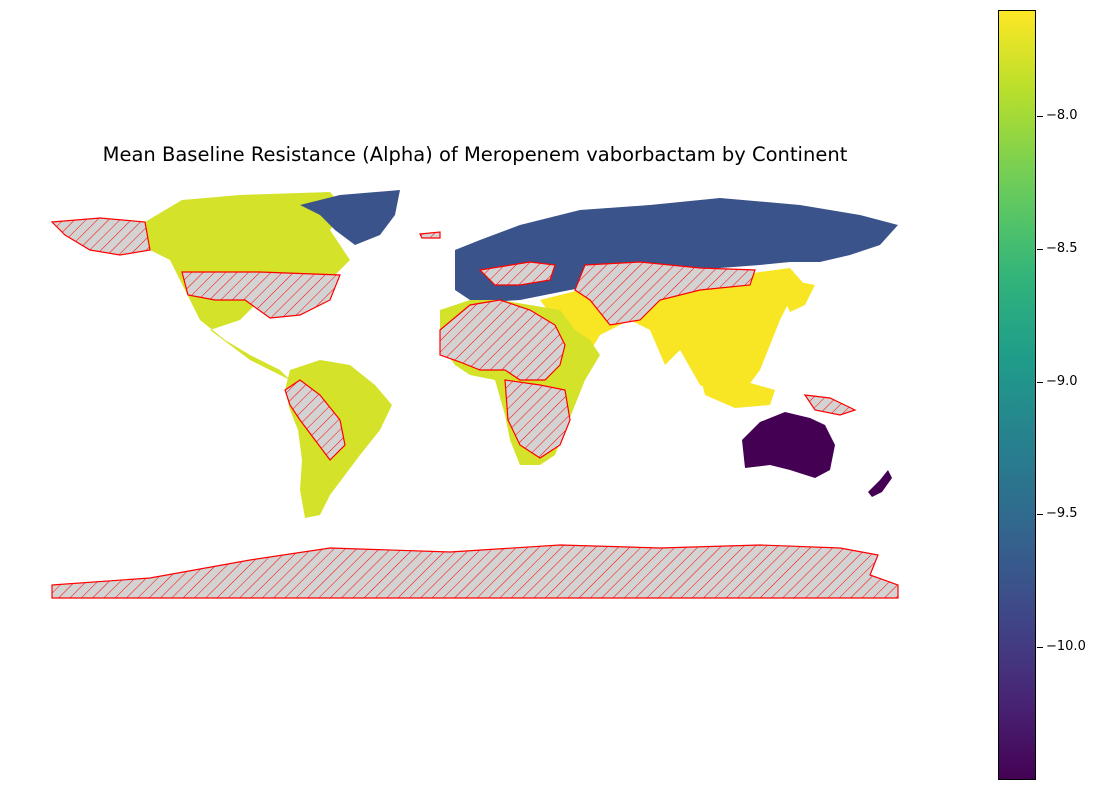 This screenshot has height=790, width=1098. What do you see at coordinates (1062, 514) in the screenshot?
I see `colorbar-tick-label: −9.5` at bounding box center [1062, 514].